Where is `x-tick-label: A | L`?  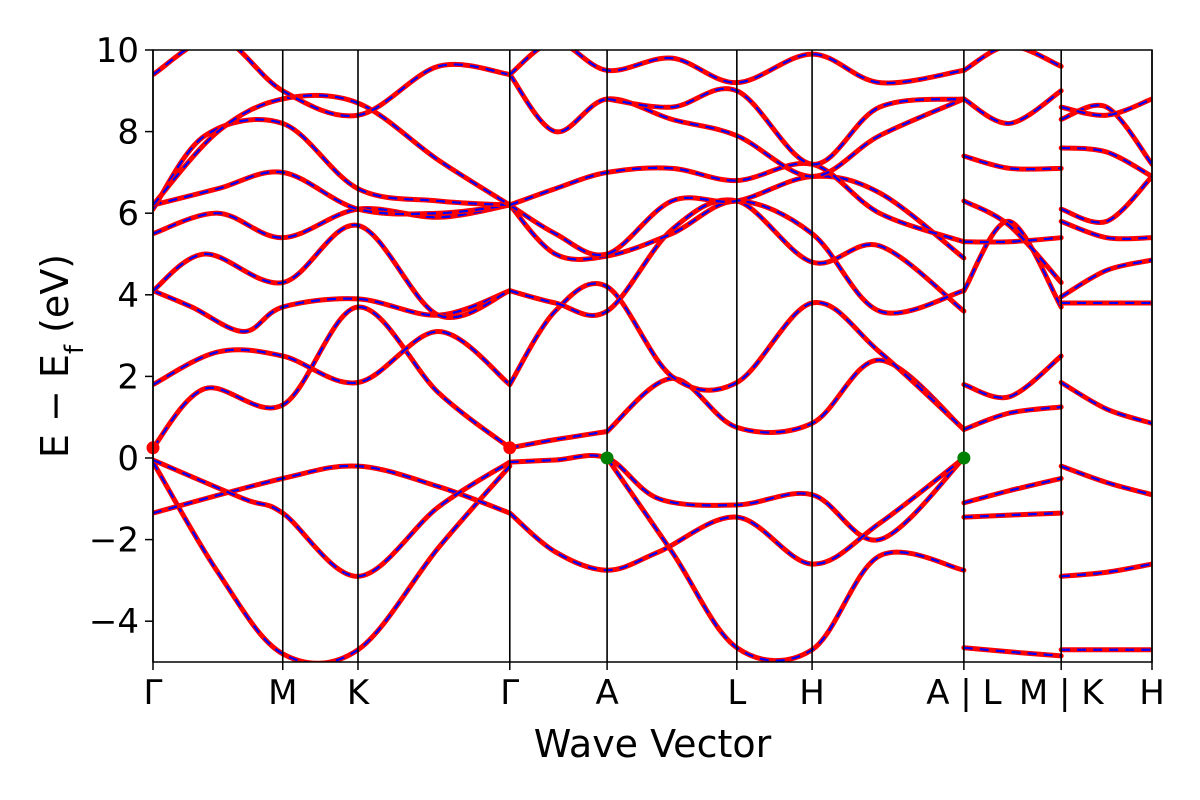 x-tick-label: A | L is located at coordinates (963, 693).